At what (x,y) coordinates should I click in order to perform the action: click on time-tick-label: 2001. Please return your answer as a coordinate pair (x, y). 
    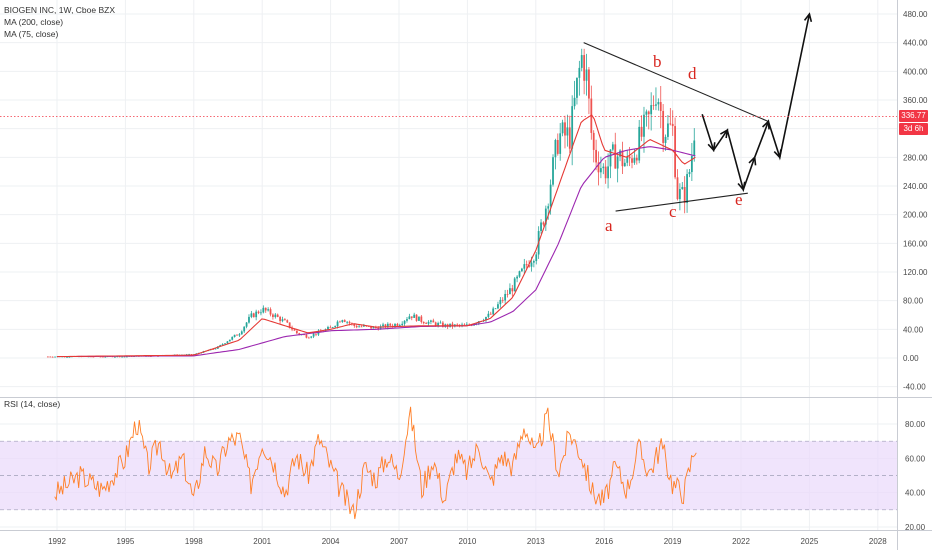
    Looking at the image, I should click on (262, 541).